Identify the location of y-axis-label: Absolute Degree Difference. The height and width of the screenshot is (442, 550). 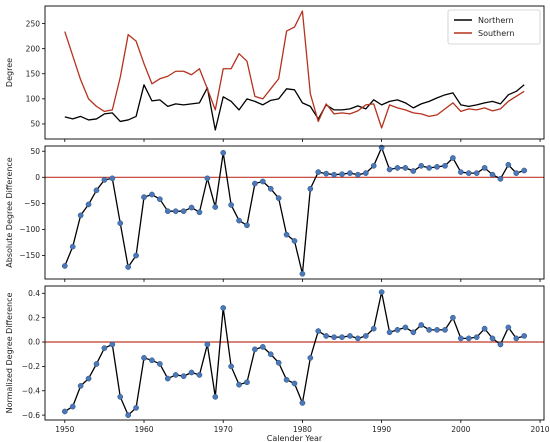
(9, 212).